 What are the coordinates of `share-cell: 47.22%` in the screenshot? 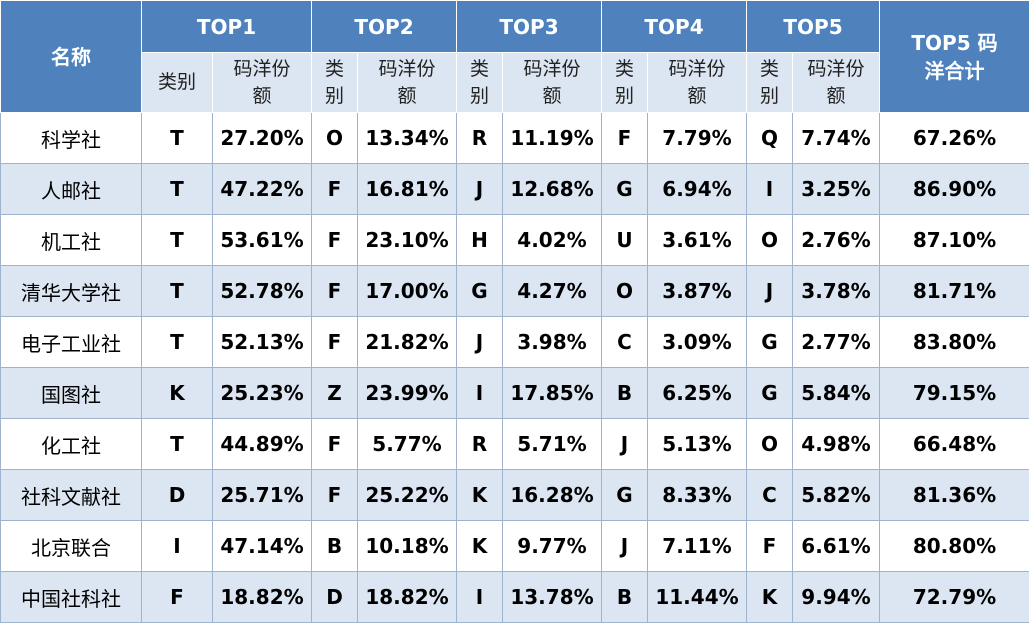 It's located at (262, 189).